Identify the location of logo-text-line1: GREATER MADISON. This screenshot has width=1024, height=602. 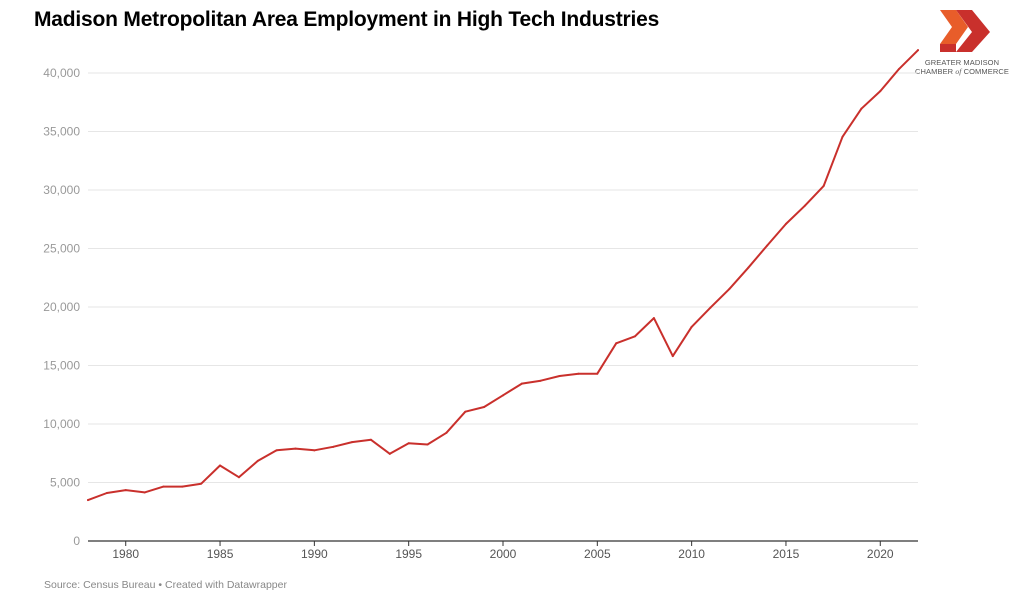
(962, 62).